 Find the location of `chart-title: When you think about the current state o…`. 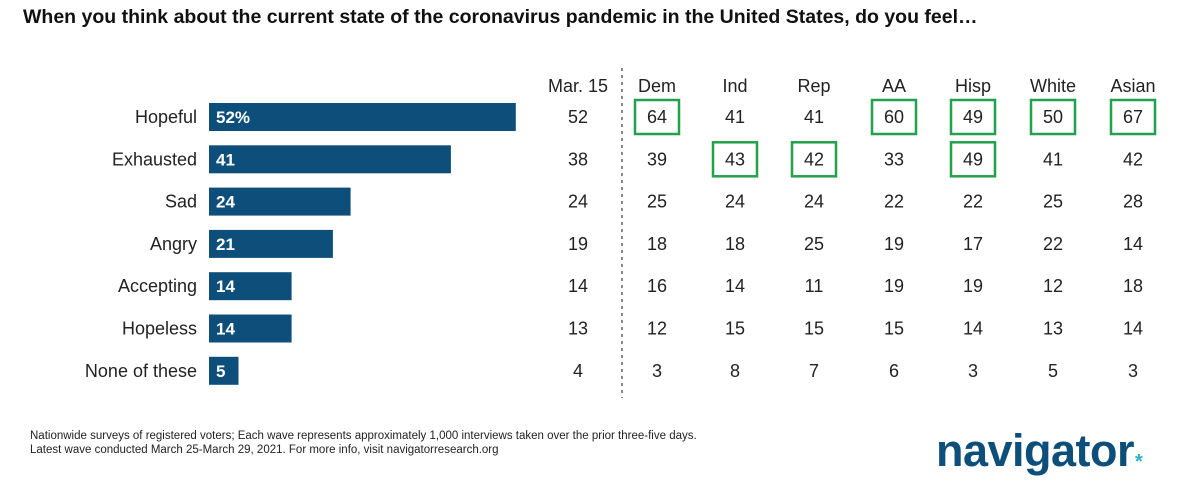

chart-title: When you think about the current state o… is located at coordinates (500, 17).